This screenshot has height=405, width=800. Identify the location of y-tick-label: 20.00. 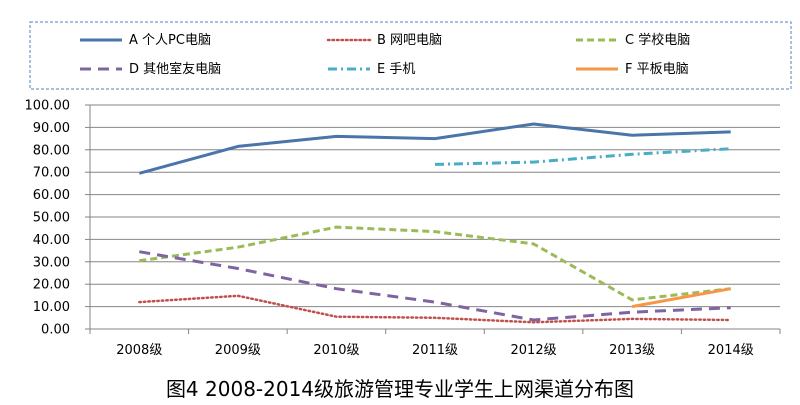
(51, 285).